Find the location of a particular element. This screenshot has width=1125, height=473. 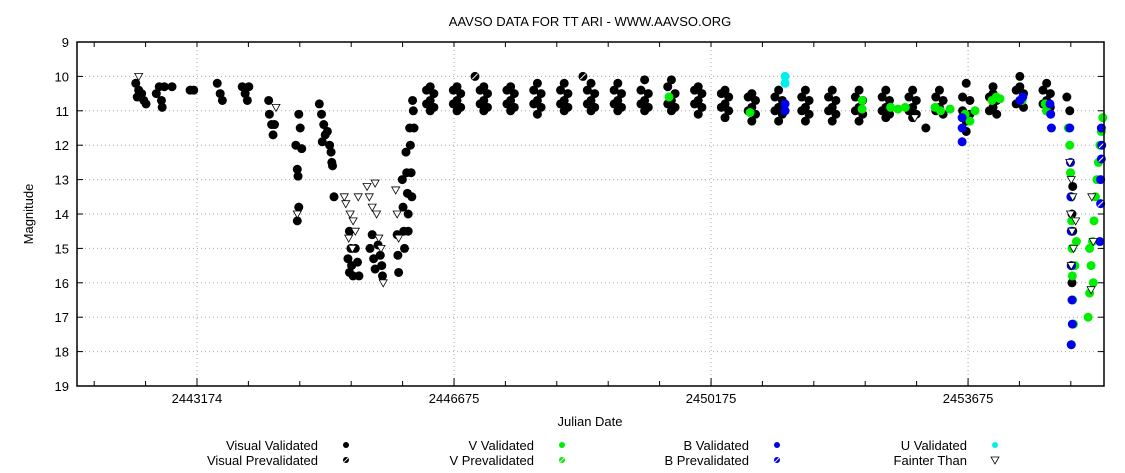

x-tick-label: 2453675 is located at coordinates (968, 398).